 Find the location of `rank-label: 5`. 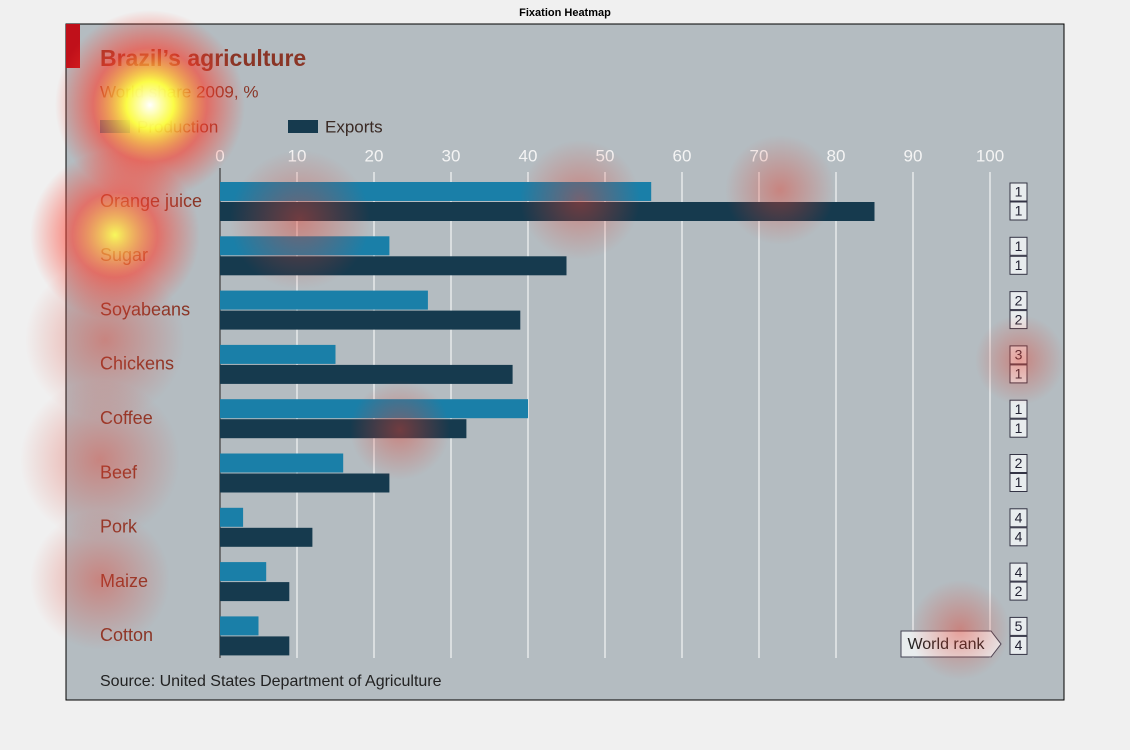

rank-label: 5 is located at coordinates (1019, 626).